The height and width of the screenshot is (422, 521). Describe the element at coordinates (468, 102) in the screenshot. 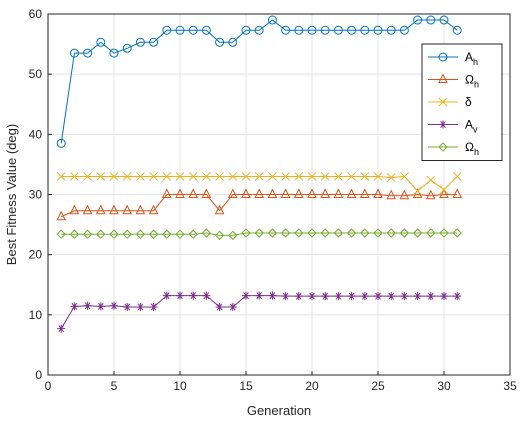

I see `legend-label: δ` at that location.